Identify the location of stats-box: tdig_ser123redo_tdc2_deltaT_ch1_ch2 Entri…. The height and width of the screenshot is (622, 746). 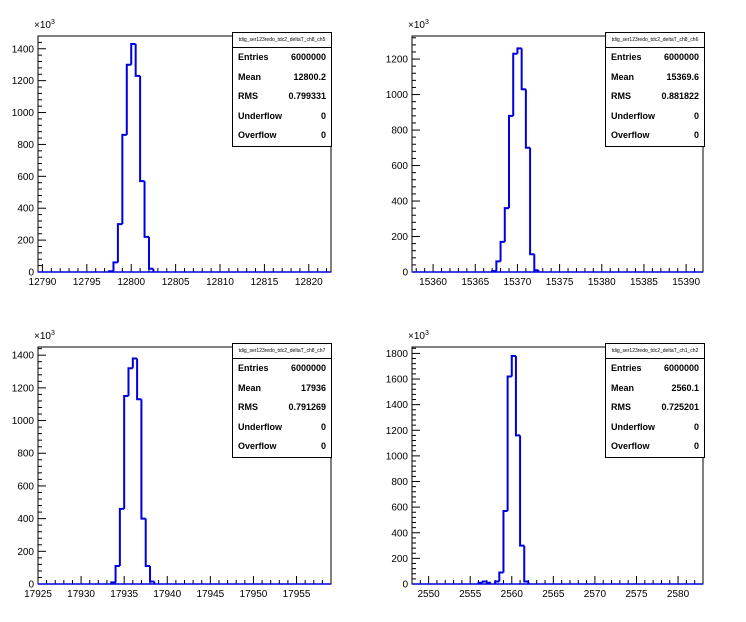
(655, 400).